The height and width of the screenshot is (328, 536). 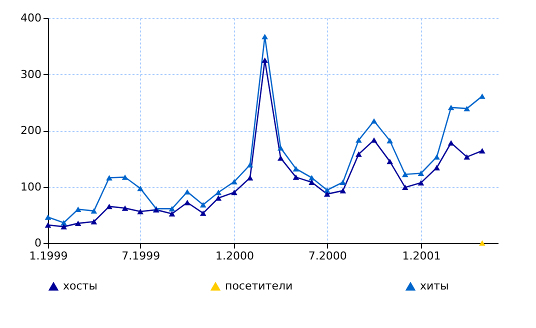 I want to click on legend-label: хиты, so click(x=434, y=286).